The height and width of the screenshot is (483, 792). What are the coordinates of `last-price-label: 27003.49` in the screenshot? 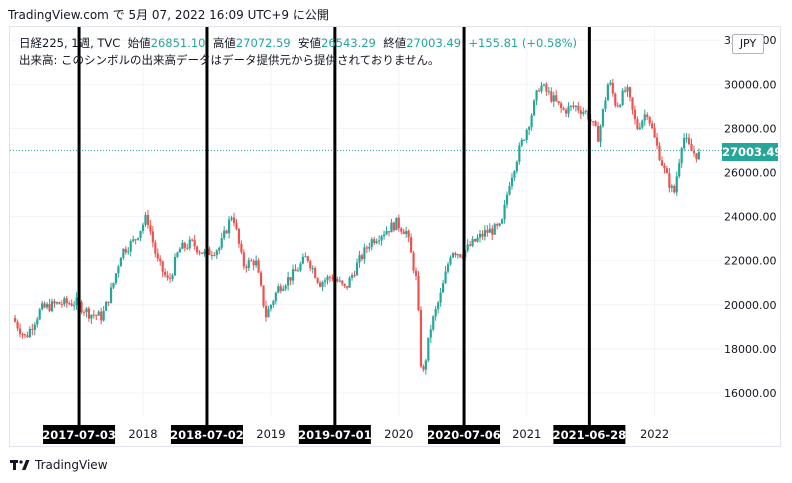 It's located at (752, 152).